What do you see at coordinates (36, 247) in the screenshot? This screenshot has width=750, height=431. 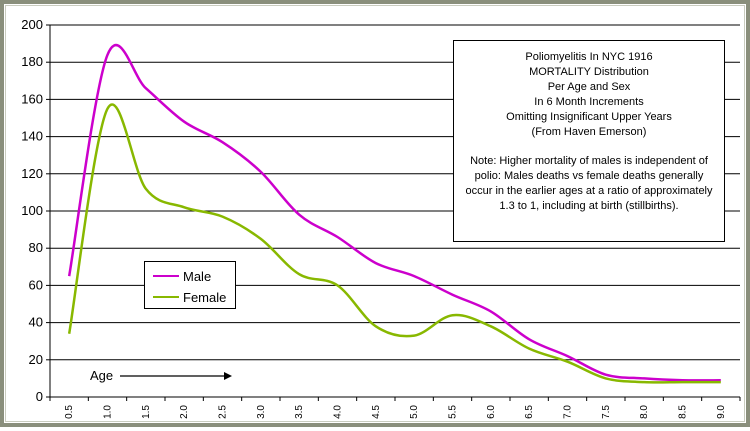 I see `y-tick-label-80: 80` at bounding box center [36, 247].